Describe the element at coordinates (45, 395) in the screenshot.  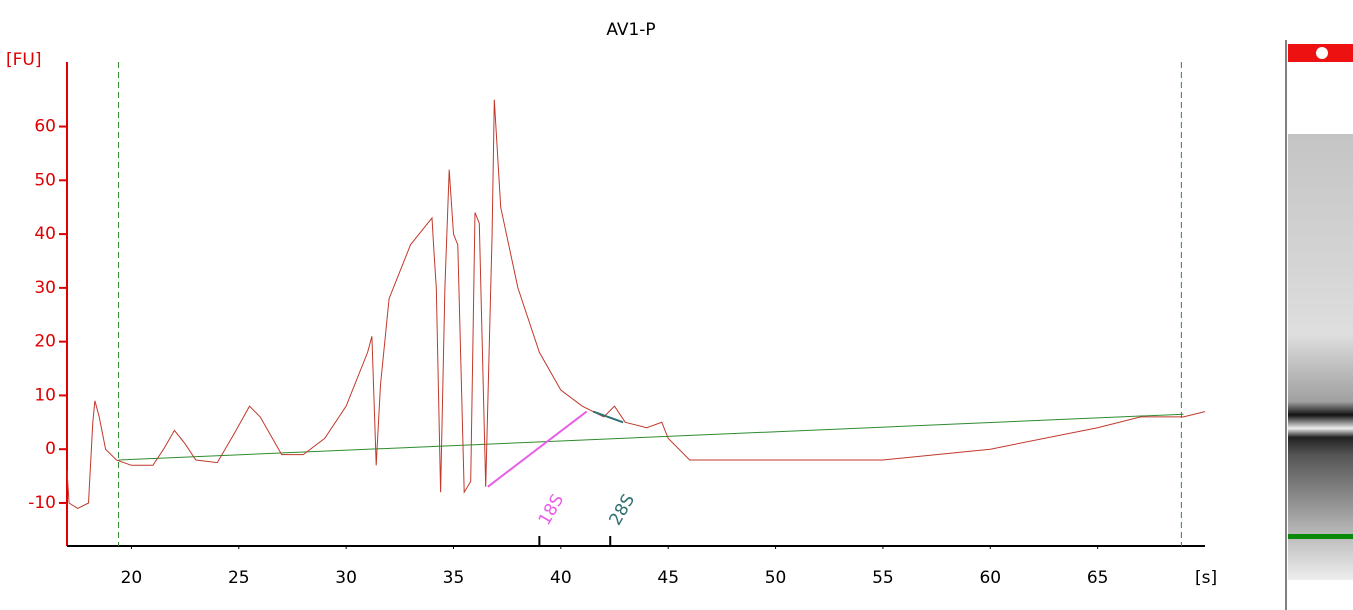
I see `y-tick-label: 10` at that location.